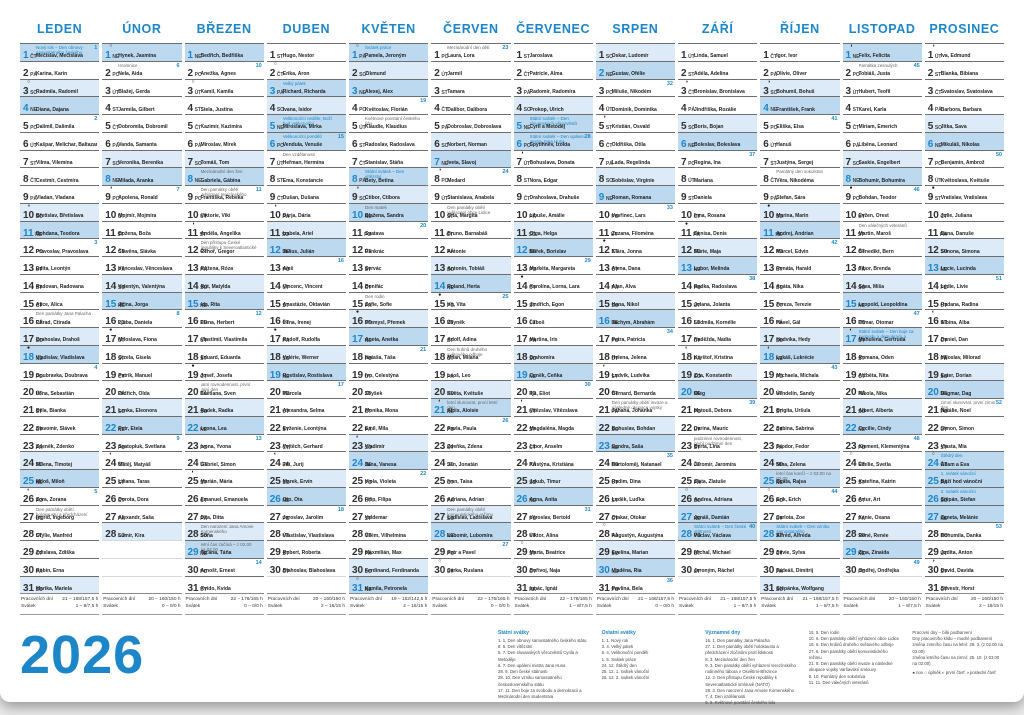 This screenshot has height=715, width=1024. Describe the element at coordinates (687, 71) in the screenshot. I see `day-number-row: 2 ST` at that location.